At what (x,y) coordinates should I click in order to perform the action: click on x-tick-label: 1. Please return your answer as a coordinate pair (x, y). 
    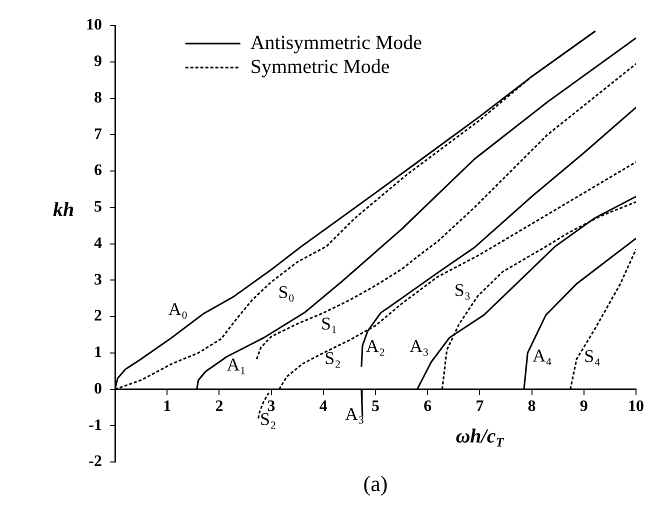
    Looking at the image, I should click on (167, 407).